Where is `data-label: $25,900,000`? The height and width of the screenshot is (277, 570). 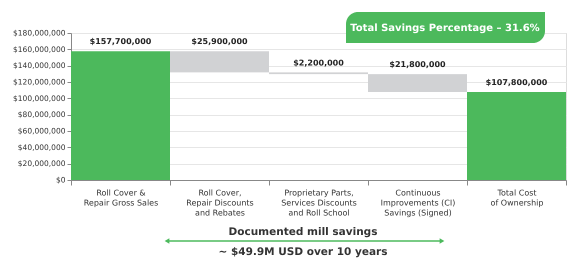
data-label: $25,900,000 is located at coordinates (219, 41).